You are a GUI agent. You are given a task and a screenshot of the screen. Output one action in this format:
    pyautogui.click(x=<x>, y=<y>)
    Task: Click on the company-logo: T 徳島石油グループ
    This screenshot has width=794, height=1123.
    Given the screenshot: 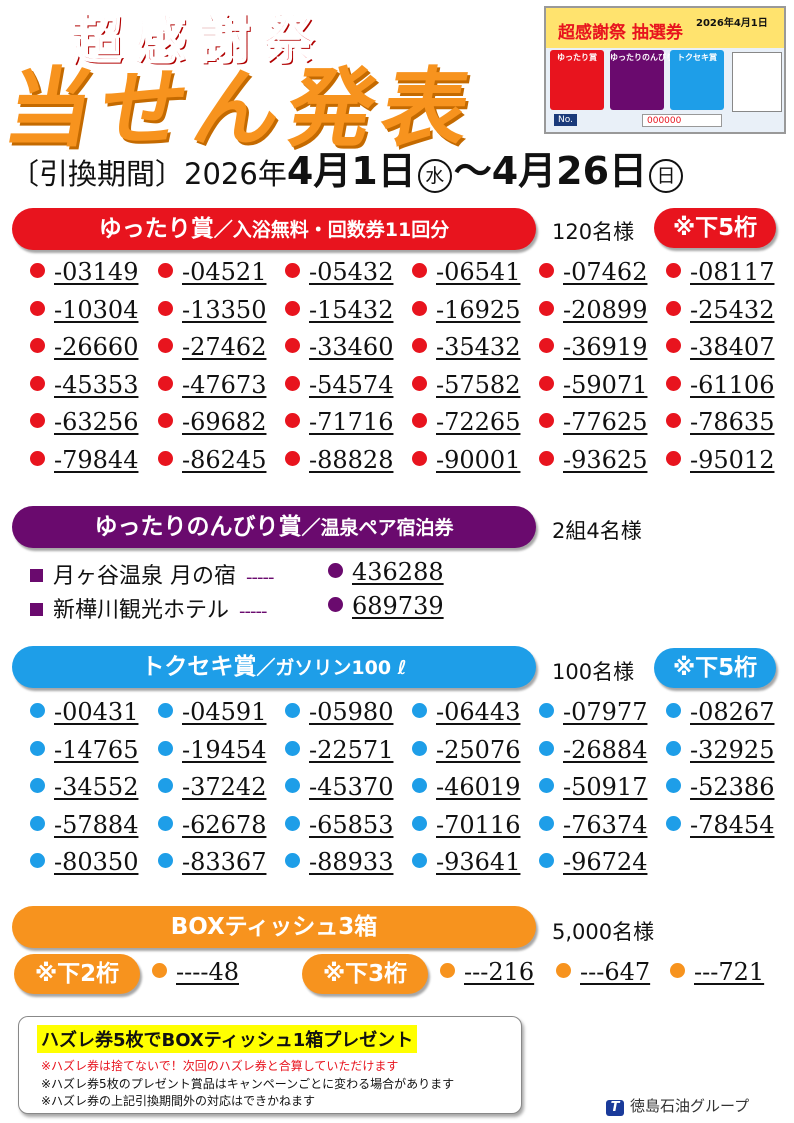 What is the action you would take?
    pyautogui.click(x=677, y=1105)
    